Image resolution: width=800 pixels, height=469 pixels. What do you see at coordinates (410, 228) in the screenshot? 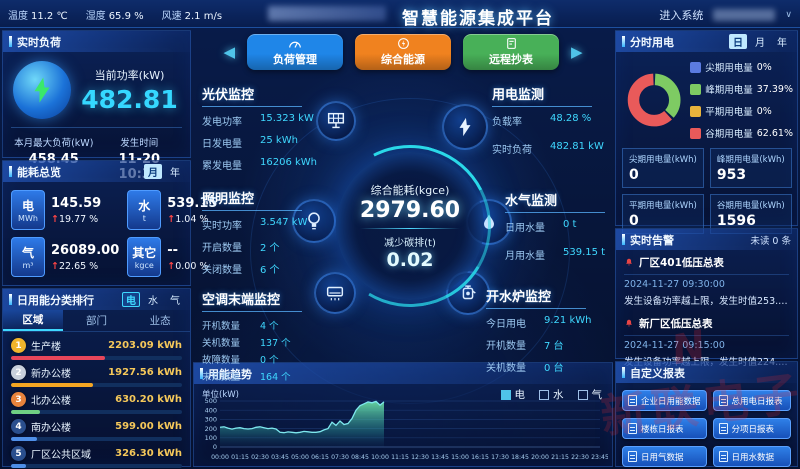
I see `gauge-divider` at bounding box center [410, 228].